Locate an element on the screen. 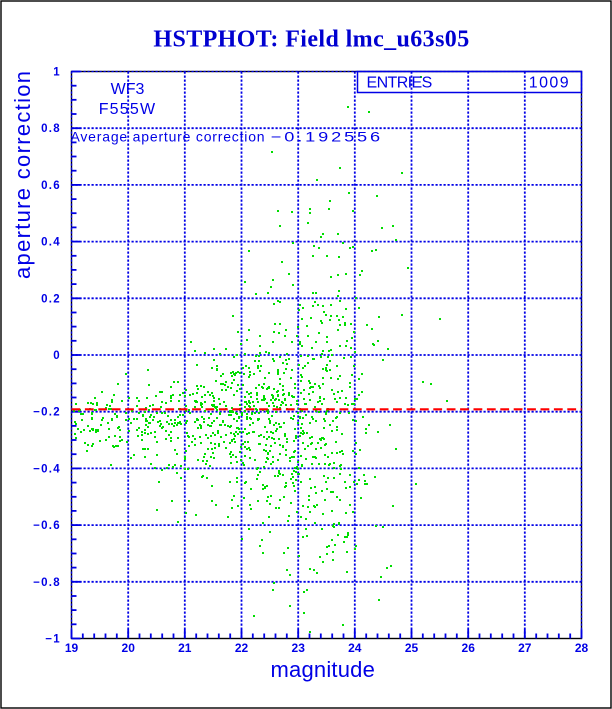 The height and width of the screenshot is (709, 612). svg-text: 28 is located at coordinates (582, 648).